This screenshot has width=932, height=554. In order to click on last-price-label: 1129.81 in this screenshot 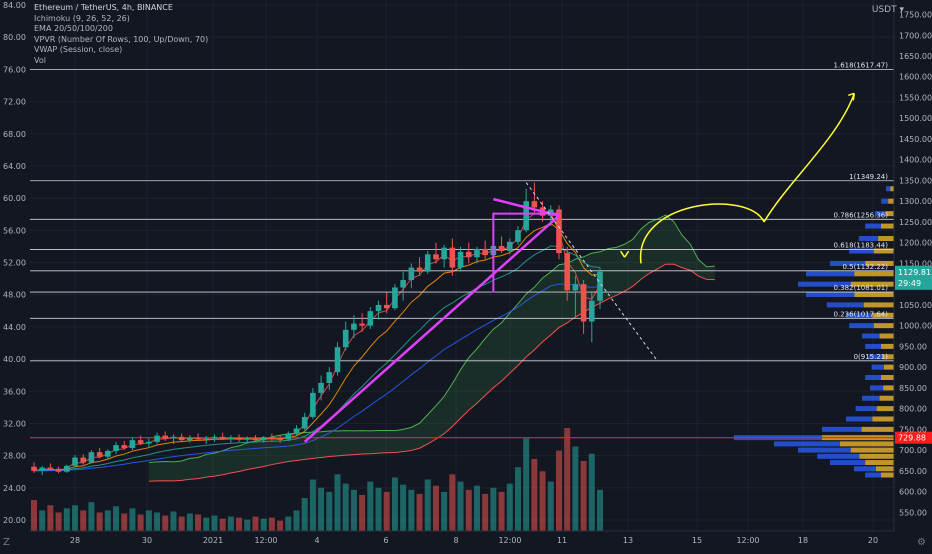, I will do `click(914, 272)`.